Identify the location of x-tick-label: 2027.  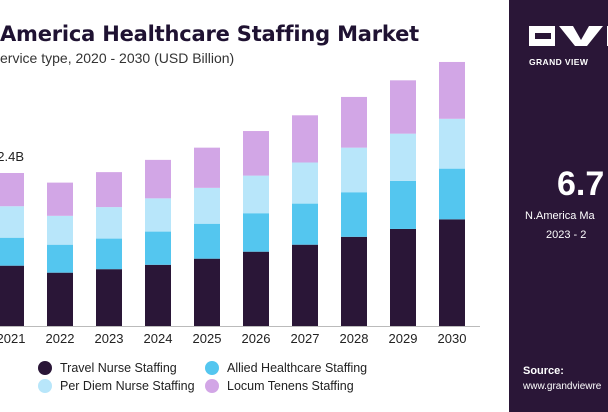
(305, 338).